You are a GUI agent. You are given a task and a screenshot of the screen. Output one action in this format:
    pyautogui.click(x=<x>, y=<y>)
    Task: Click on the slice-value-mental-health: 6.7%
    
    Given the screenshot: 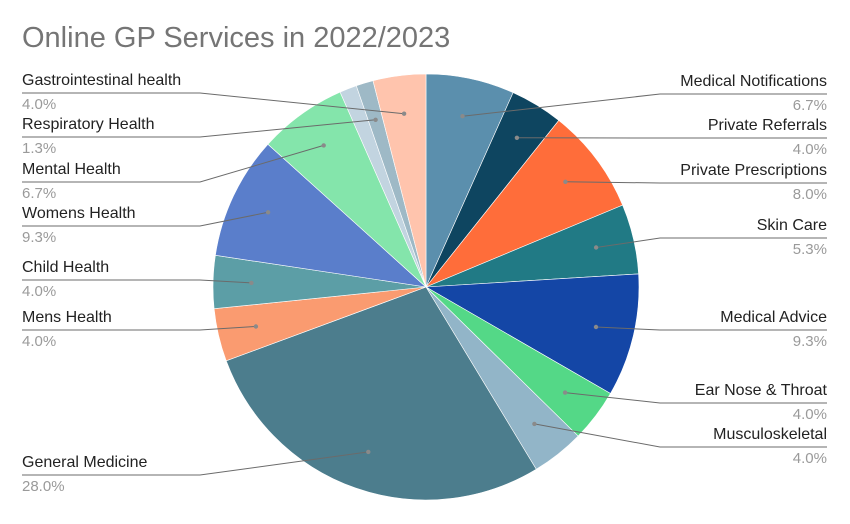 What is the action you would take?
    pyautogui.click(x=39, y=193)
    